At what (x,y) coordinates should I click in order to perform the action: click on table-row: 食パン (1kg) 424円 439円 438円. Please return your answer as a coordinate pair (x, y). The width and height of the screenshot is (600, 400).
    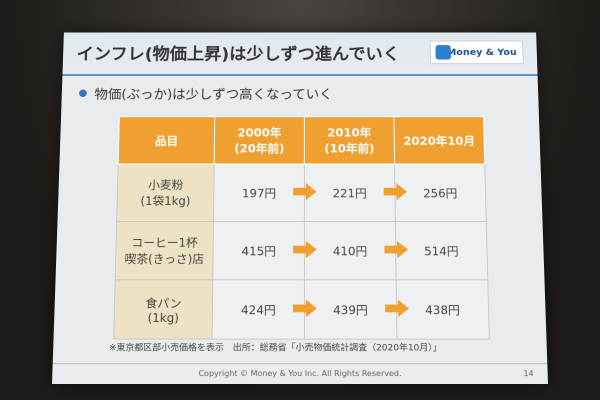
    Looking at the image, I should click on (302, 309).